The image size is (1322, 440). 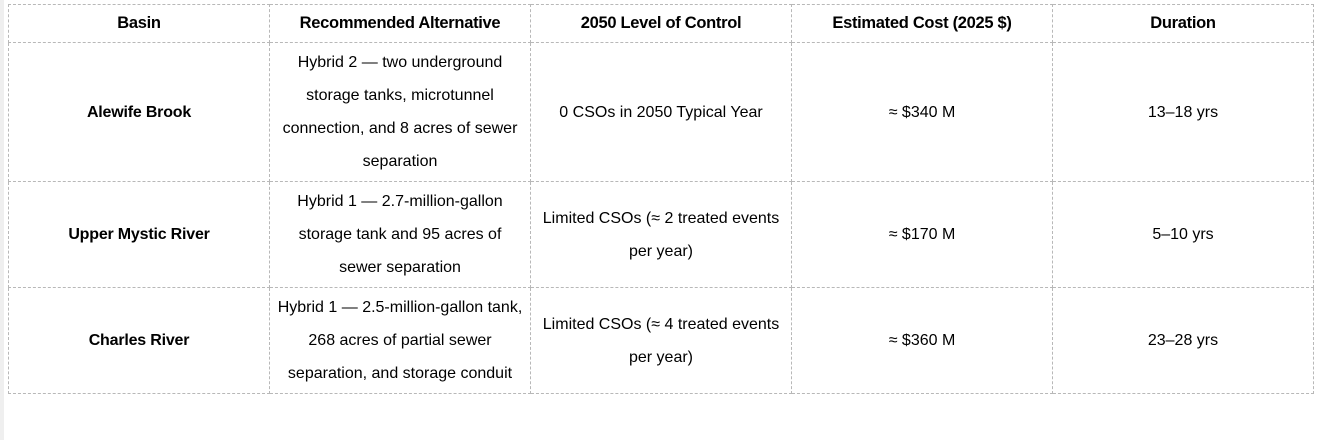 I want to click on cell-estimated-cost: ≈ $360 M, so click(x=922, y=340).